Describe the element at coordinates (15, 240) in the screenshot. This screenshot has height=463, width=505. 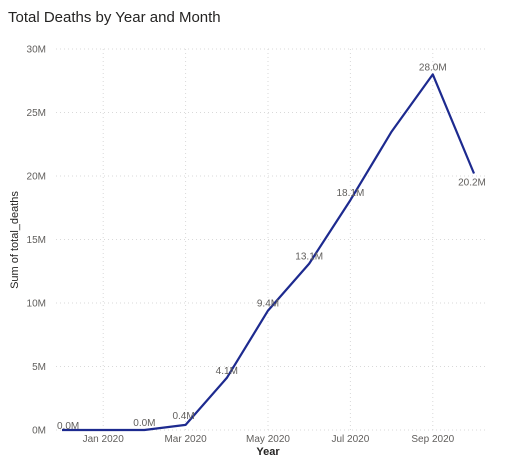
I see `y-axis-title: Sum of total_deaths` at that location.